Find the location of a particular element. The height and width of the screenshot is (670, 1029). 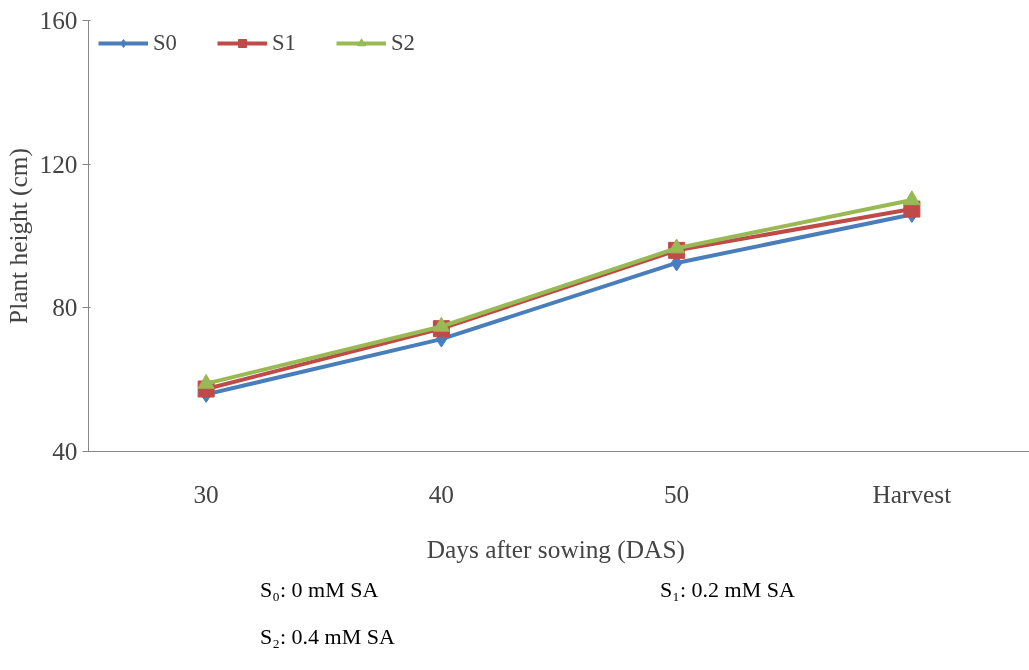

x-tick-label: 30 is located at coordinates (206, 493).